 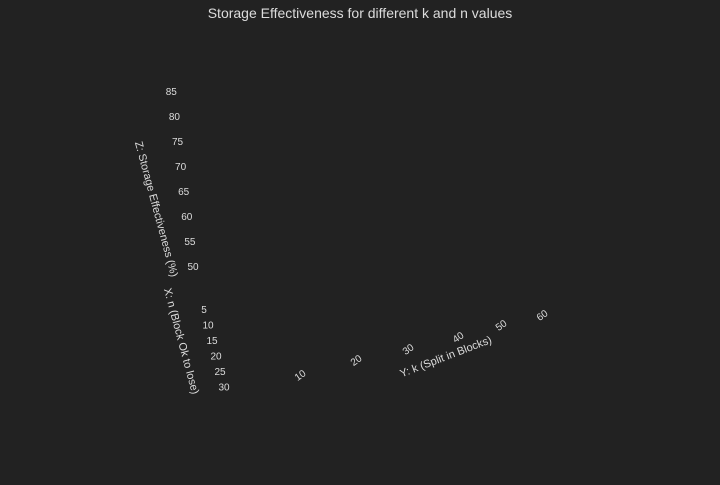 What do you see at coordinates (156, 209) in the screenshot?
I see `z-axis-label: Z: Storage Effectiveness (%)` at bounding box center [156, 209].